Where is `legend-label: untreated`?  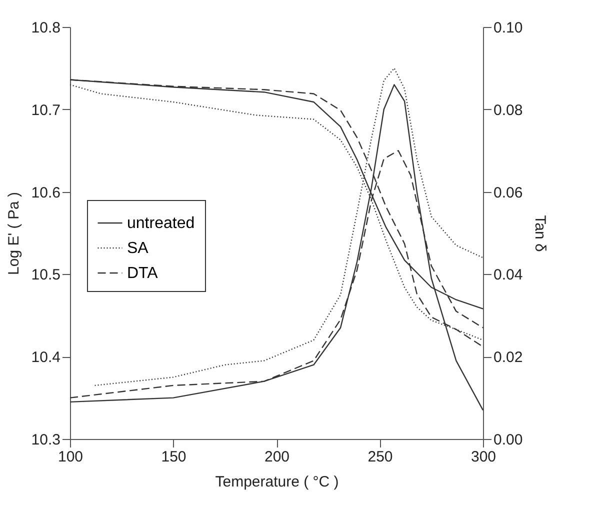 legend-label: untreated is located at coordinates (161, 223).